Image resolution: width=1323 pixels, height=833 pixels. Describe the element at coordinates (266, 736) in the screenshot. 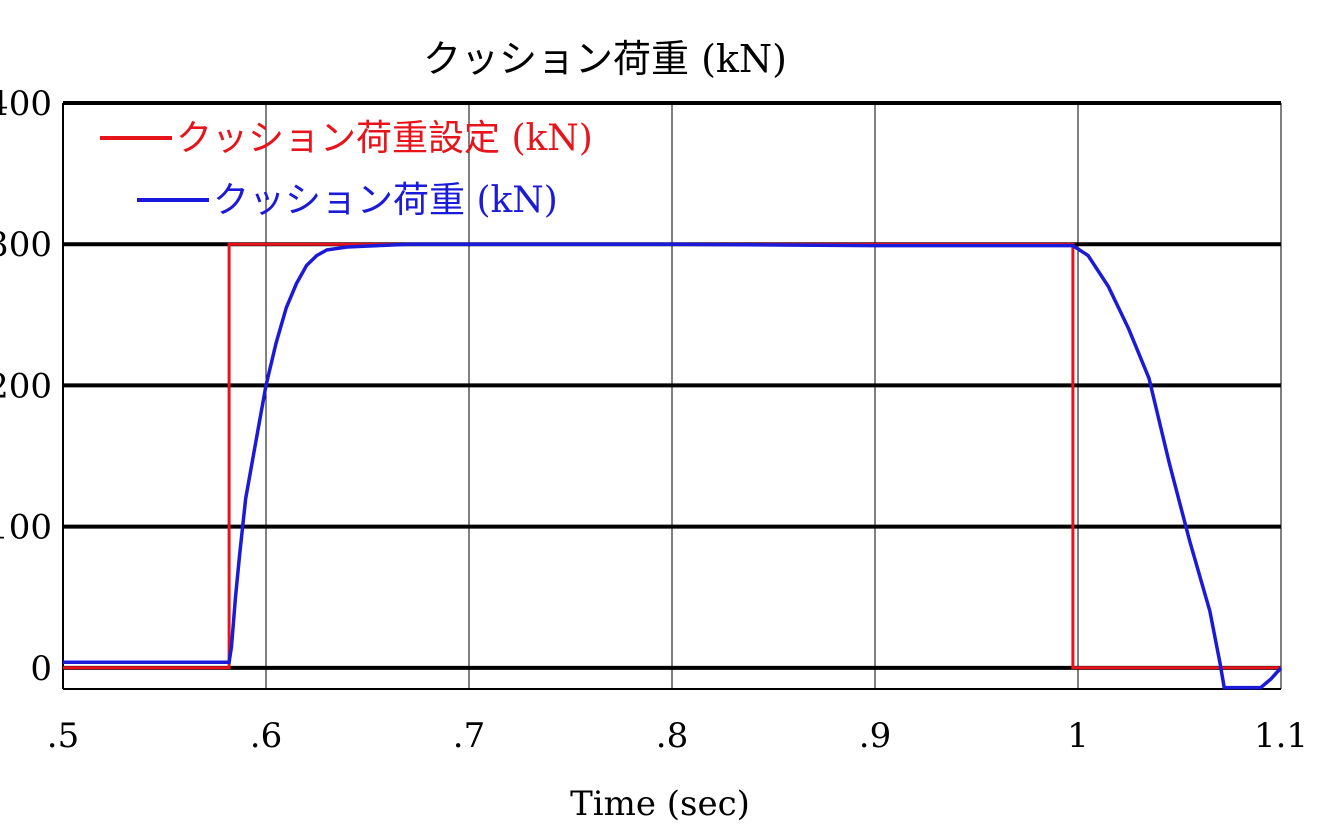

I see `x-tick-label: .6` at that location.